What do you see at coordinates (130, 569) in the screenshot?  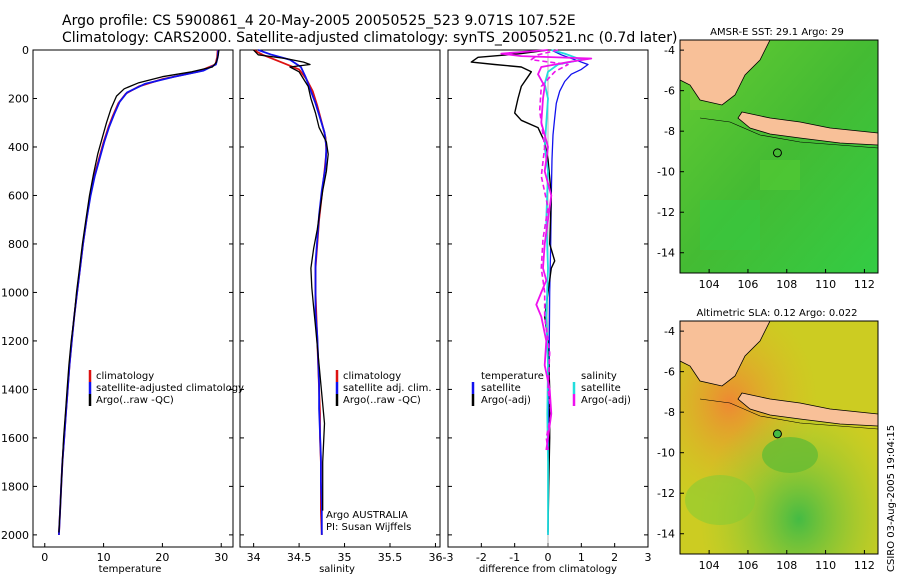 I see `temperature-xlabel: temperature` at bounding box center [130, 569].